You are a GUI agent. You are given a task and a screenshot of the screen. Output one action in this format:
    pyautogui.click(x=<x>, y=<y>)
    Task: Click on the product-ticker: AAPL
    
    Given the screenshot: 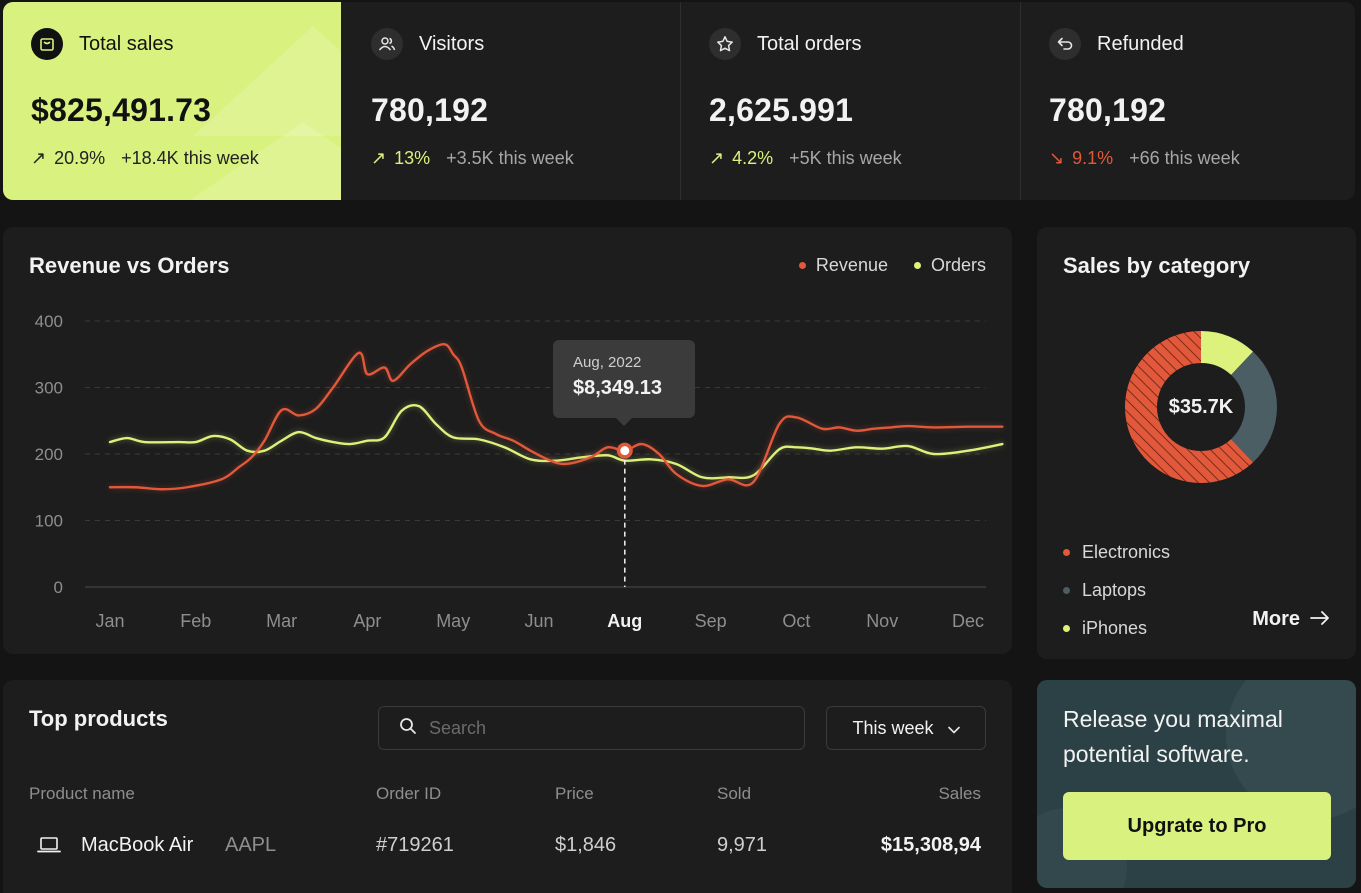 What is the action you would take?
    pyautogui.click(x=251, y=845)
    